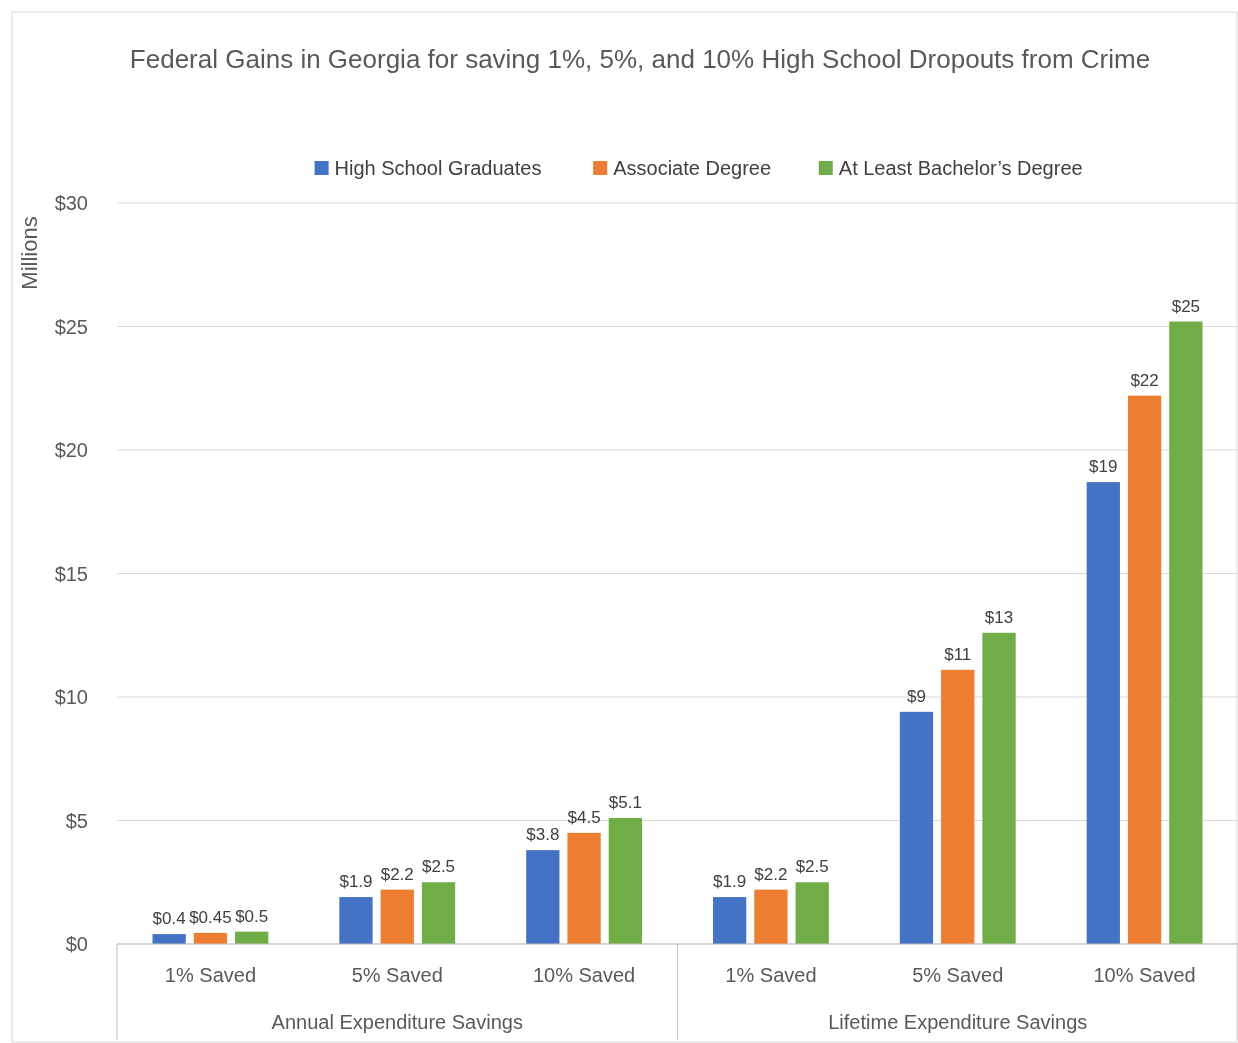 This screenshot has width=1238, height=1043. Describe the element at coordinates (252, 916) in the screenshot. I see `data-label: $0.5` at that location.